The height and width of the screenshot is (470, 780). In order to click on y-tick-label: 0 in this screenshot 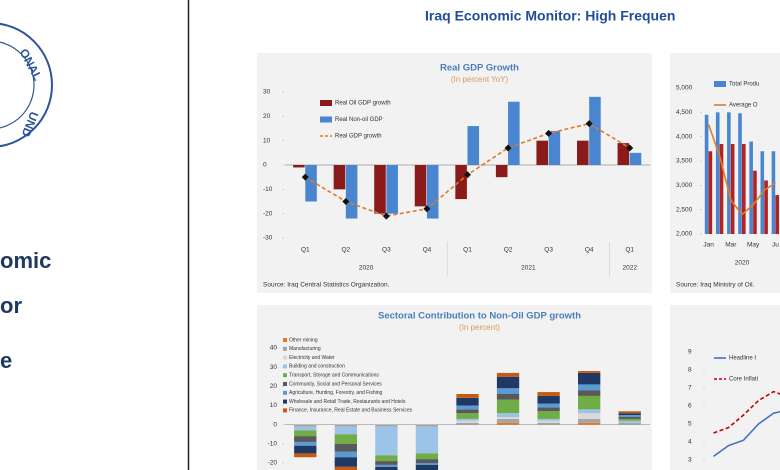, I will do `click(275, 424)`.